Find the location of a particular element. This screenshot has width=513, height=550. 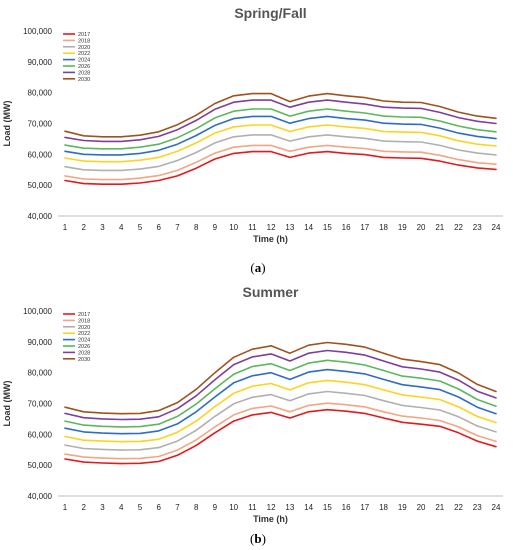

y-tick-label: 70,000 is located at coordinates (40, 124).